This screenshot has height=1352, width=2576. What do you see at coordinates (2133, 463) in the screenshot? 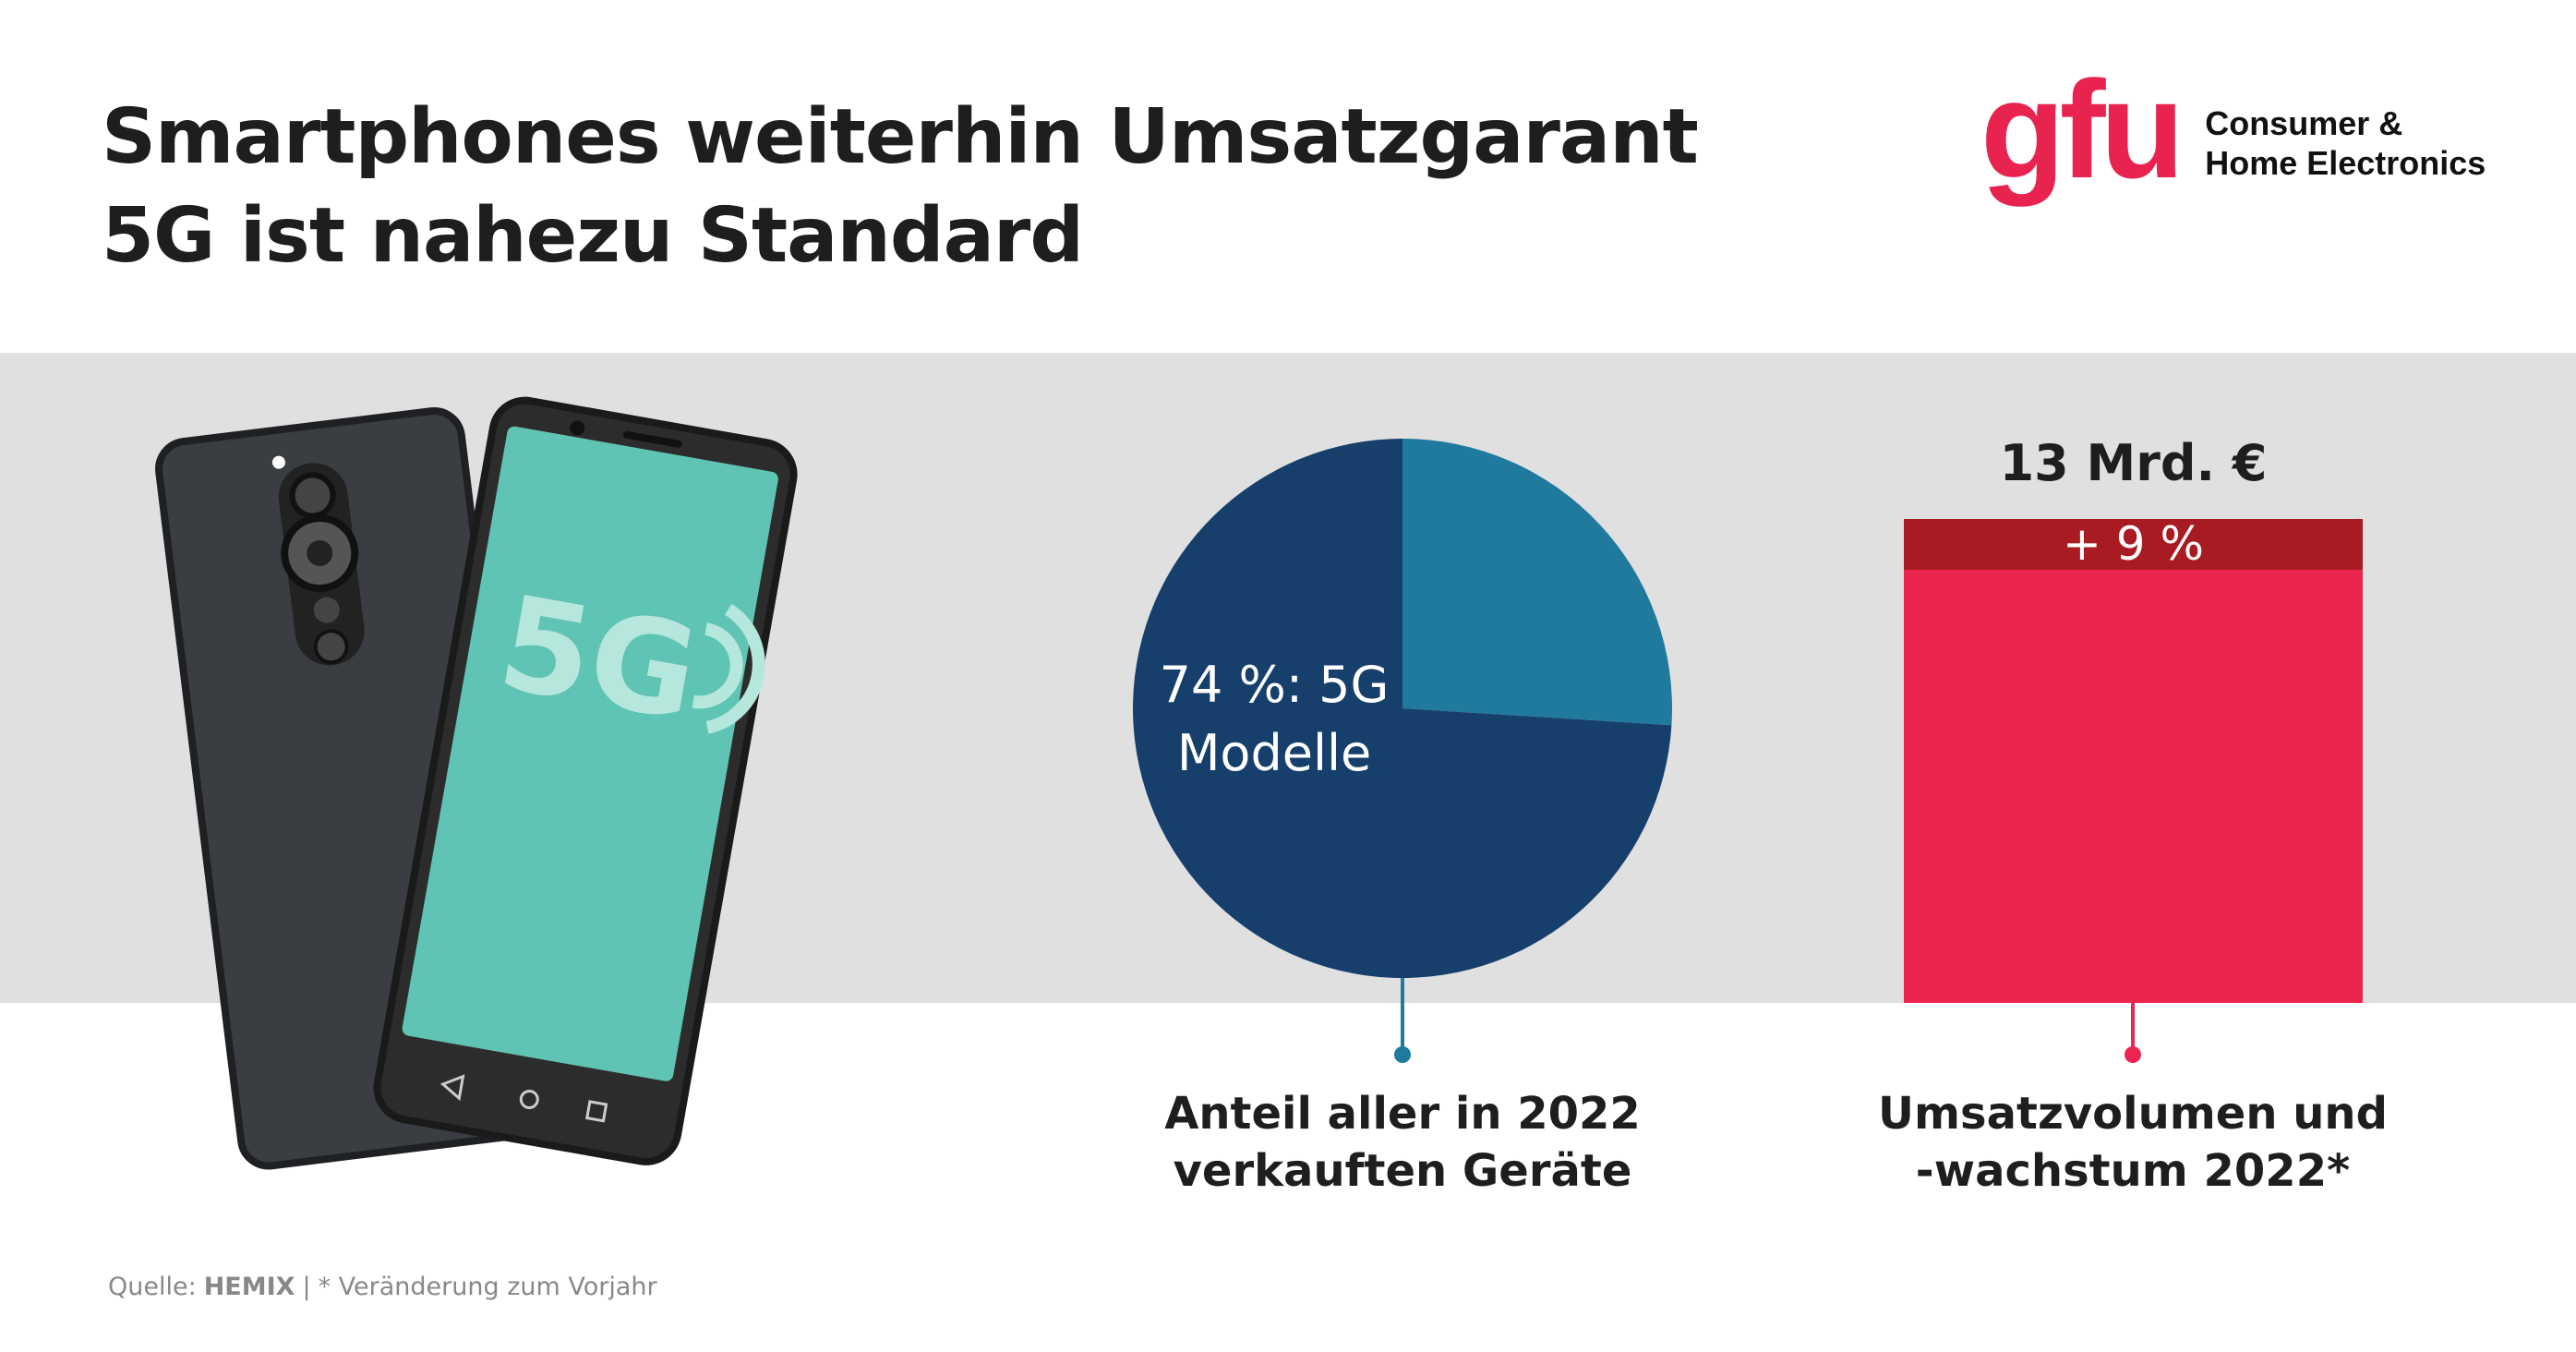
I see `bar-value-label: 13 Mrd. €` at bounding box center [2133, 463].